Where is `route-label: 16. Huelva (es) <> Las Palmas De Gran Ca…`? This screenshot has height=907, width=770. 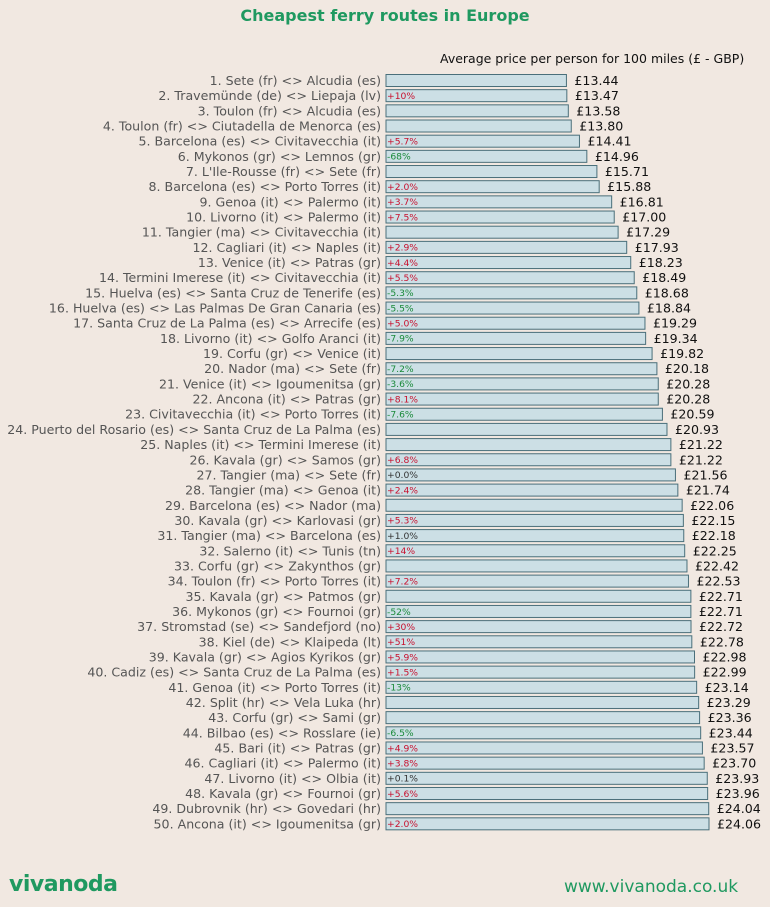 route-label: 16. Huelva (es) <> Las Palmas De Gran Ca… is located at coordinates (215, 308).